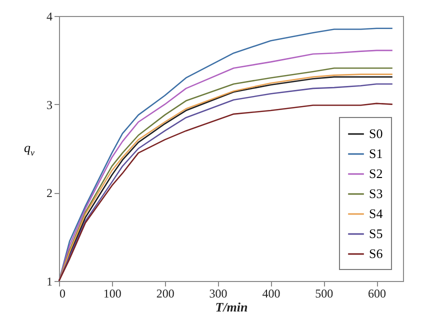  What do you see at coordinates (231, 307) in the screenshot?
I see `x-axis-title: T/min` at bounding box center [231, 307].